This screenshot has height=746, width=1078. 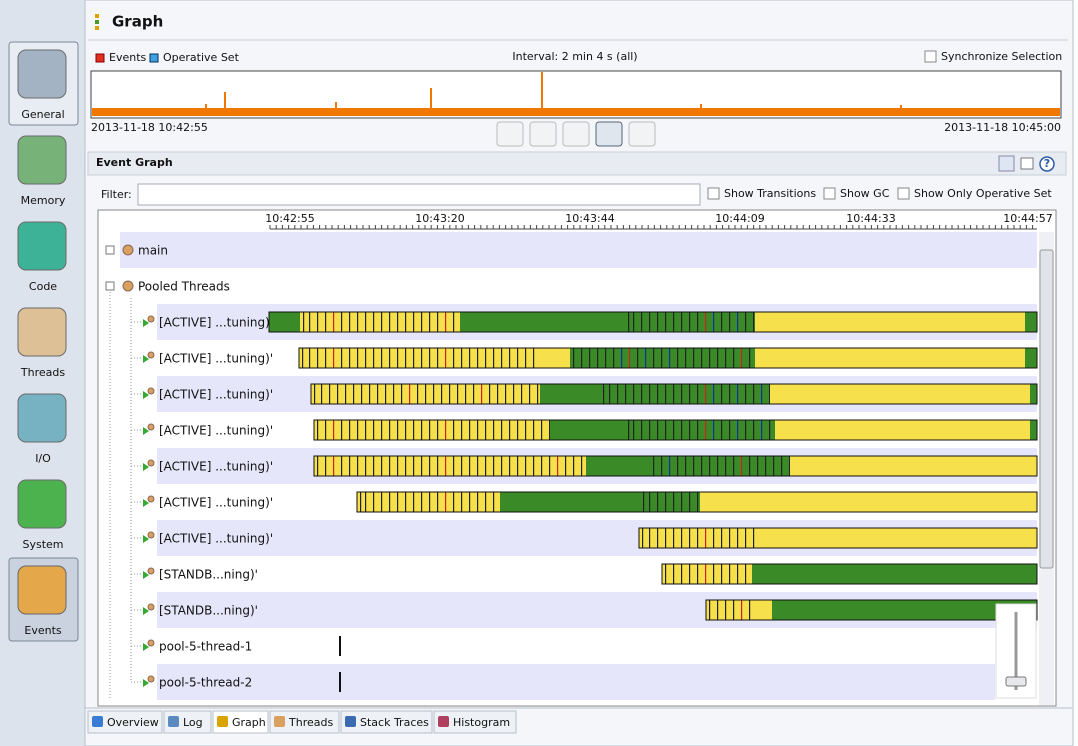 I want to click on slider-handle, so click(x=1016, y=681).